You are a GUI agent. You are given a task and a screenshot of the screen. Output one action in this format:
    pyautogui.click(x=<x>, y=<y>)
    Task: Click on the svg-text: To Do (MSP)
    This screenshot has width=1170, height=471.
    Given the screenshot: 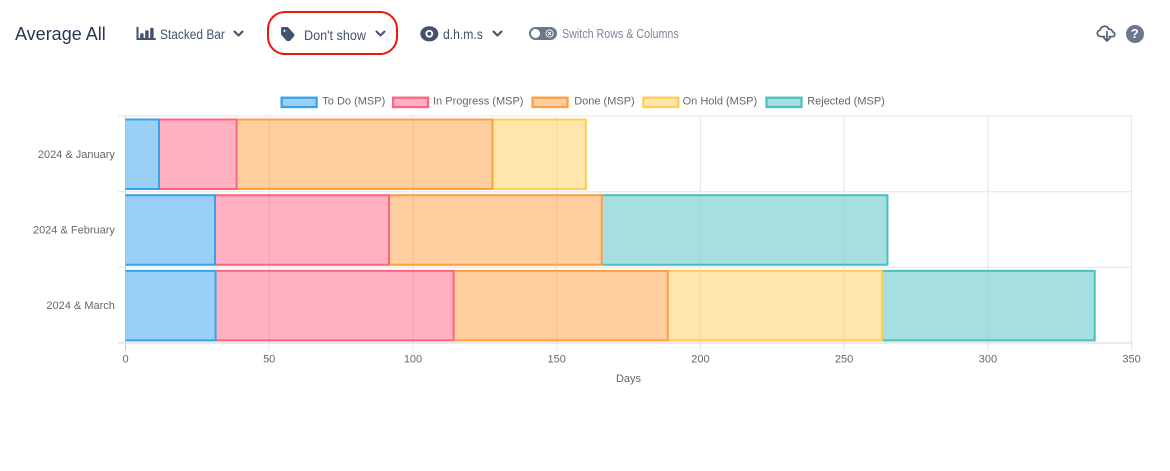 What is the action you would take?
    pyautogui.click(x=353, y=102)
    